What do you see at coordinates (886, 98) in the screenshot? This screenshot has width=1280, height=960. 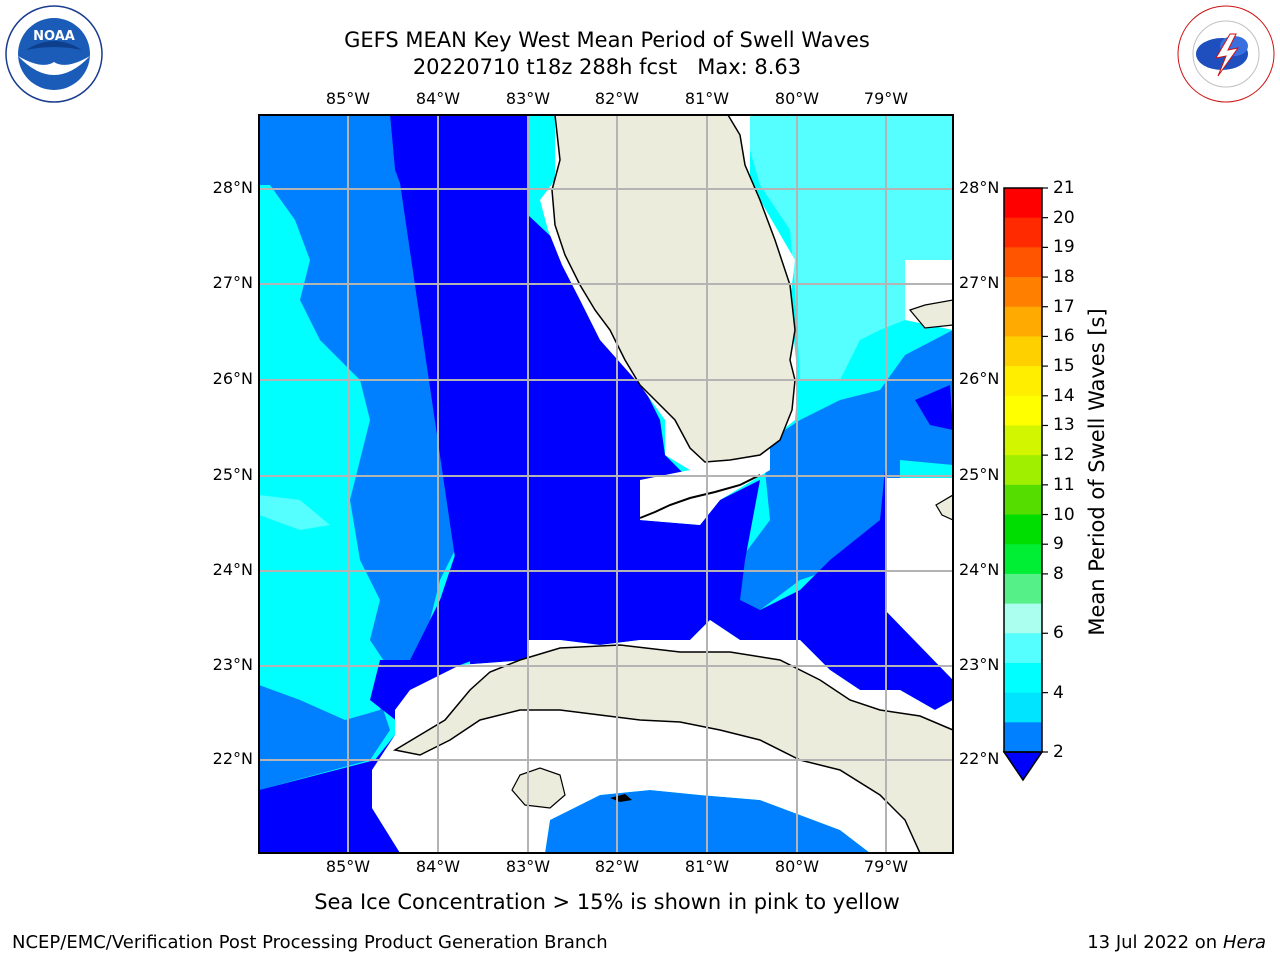 I see `lon-tick-top: 79°W` at bounding box center [886, 98].